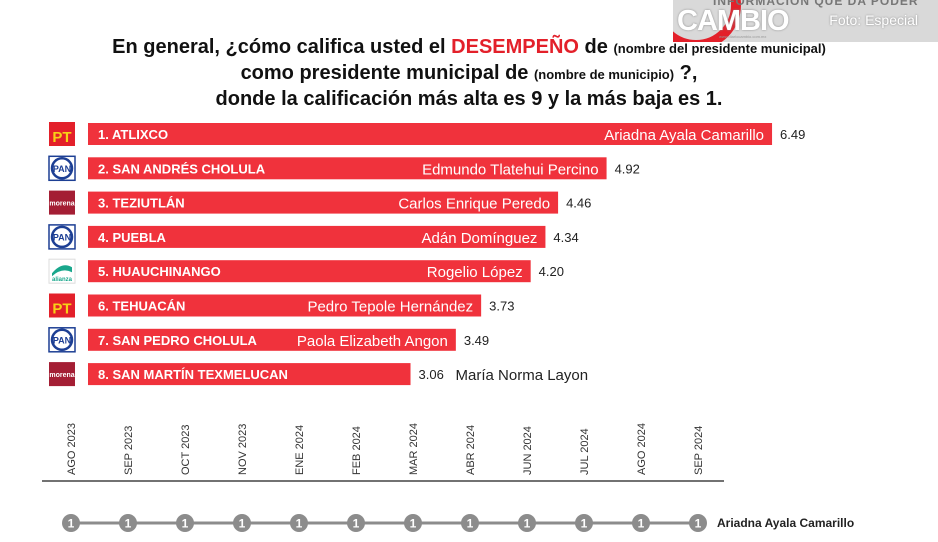  I want to click on month-label: ABR 2024, so click(471, 450).